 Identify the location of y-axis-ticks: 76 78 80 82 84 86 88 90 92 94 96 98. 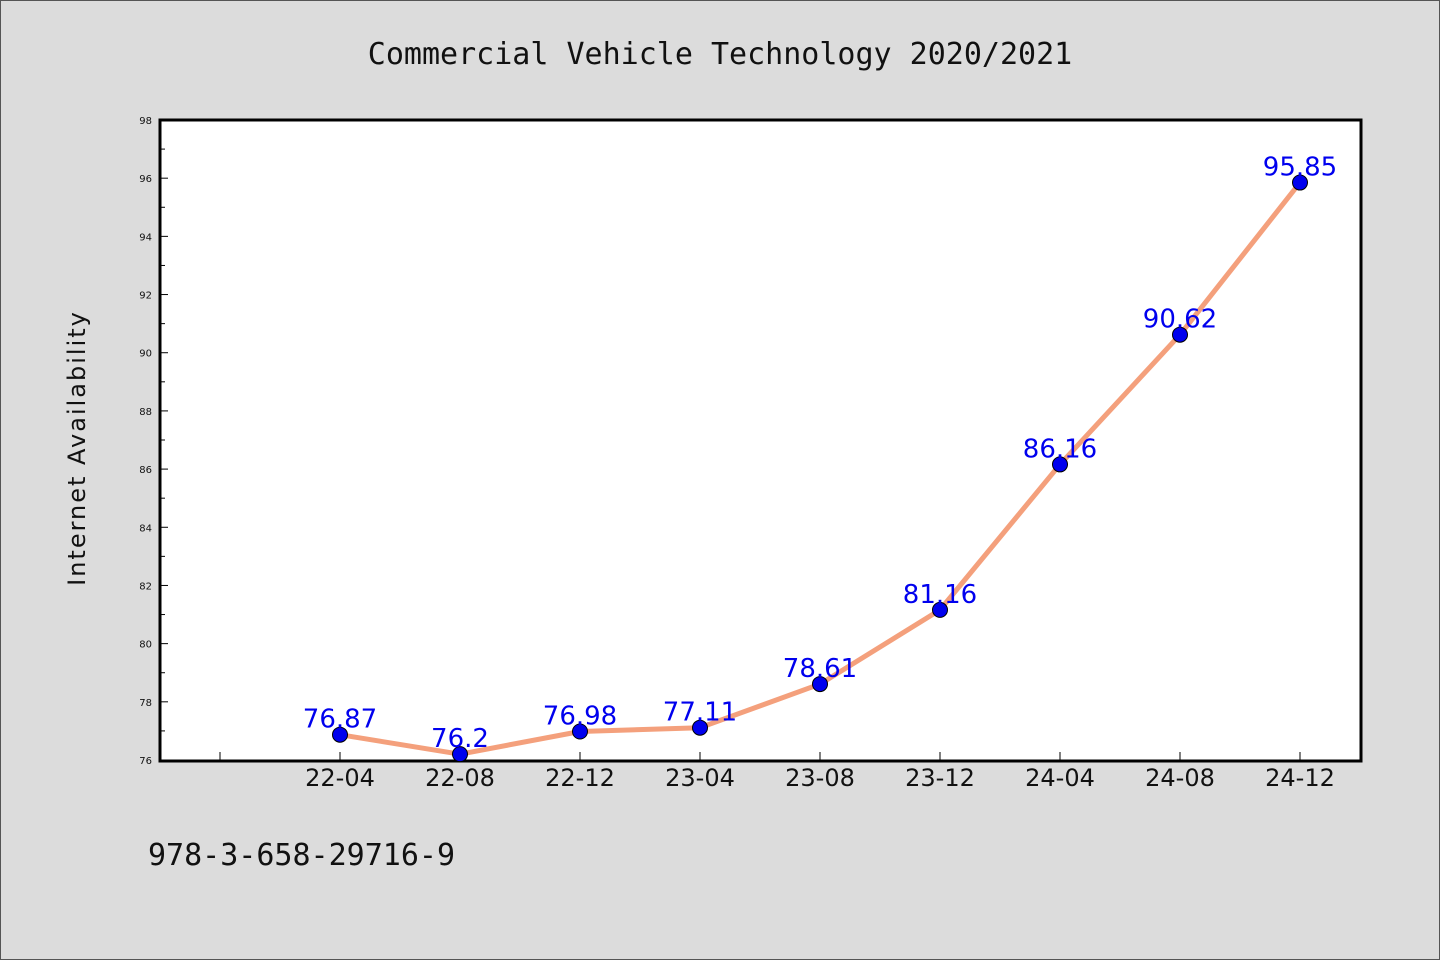
(153, 441).